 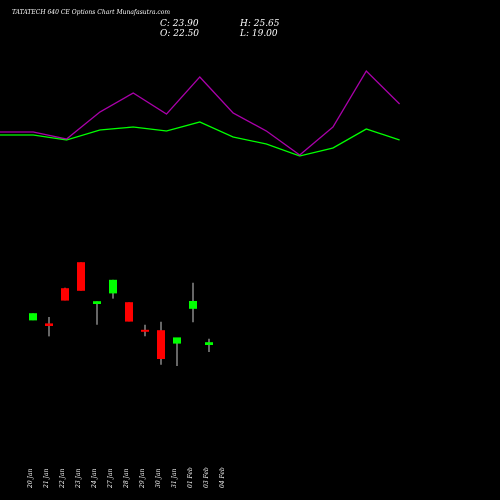 What do you see at coordinates (260, 24) in the screenshot?
I see `high-value: H: 25.65` at bounding box center [260, 24].